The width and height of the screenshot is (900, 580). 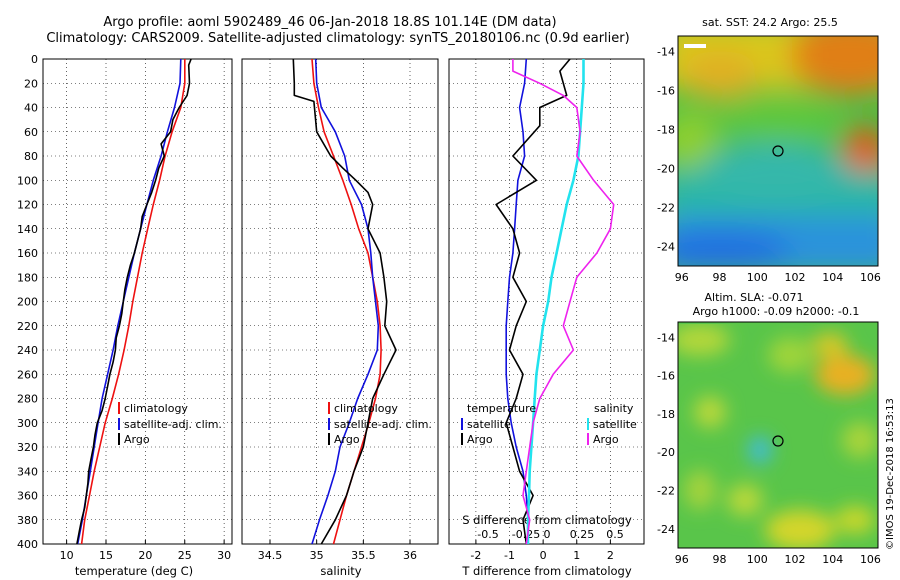 I want to click on depth-tick-label: 120, so click(x=27, y=205).